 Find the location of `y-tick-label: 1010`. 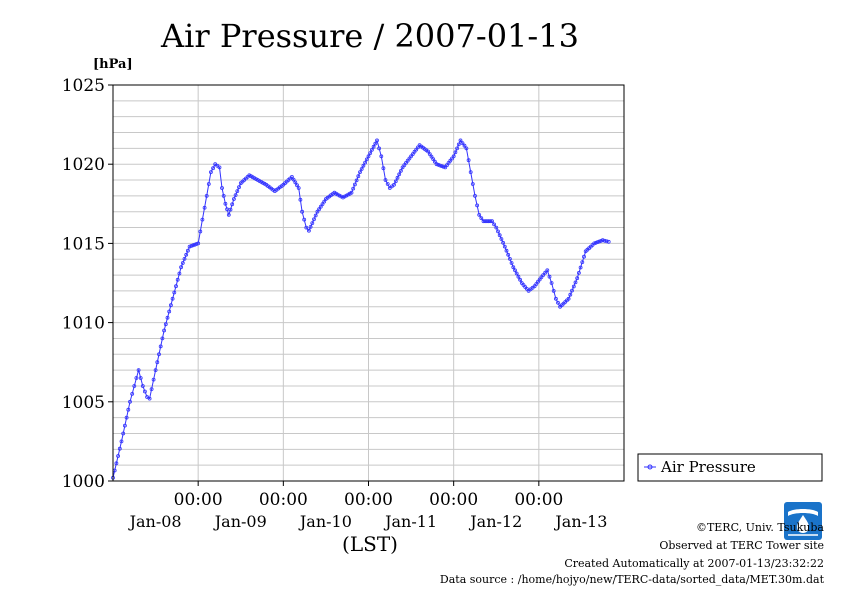

y-tick-label: 1010 is located at coordinates (83, 324).